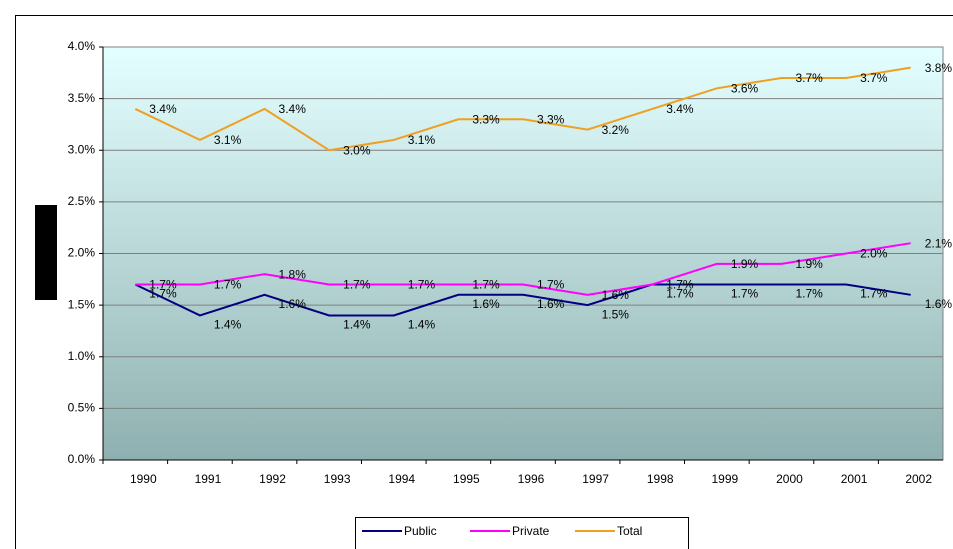 The width and height of the screenshot is (953, 549). Describe the element at coordinates (208, 479) in the screenshot. I see `x-tick-label: 1991` at that location.